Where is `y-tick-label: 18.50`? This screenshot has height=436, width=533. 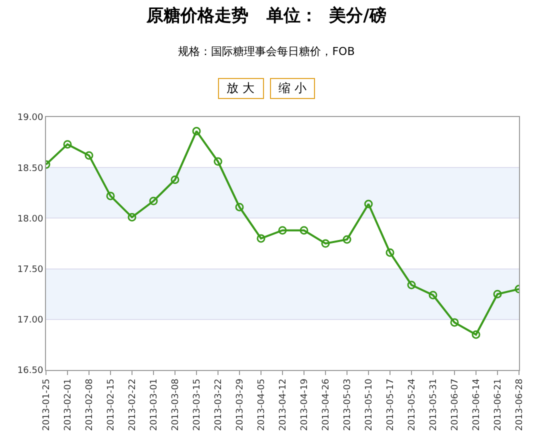
y-tick-label: 18.50 is located at coordinates (30, 169).